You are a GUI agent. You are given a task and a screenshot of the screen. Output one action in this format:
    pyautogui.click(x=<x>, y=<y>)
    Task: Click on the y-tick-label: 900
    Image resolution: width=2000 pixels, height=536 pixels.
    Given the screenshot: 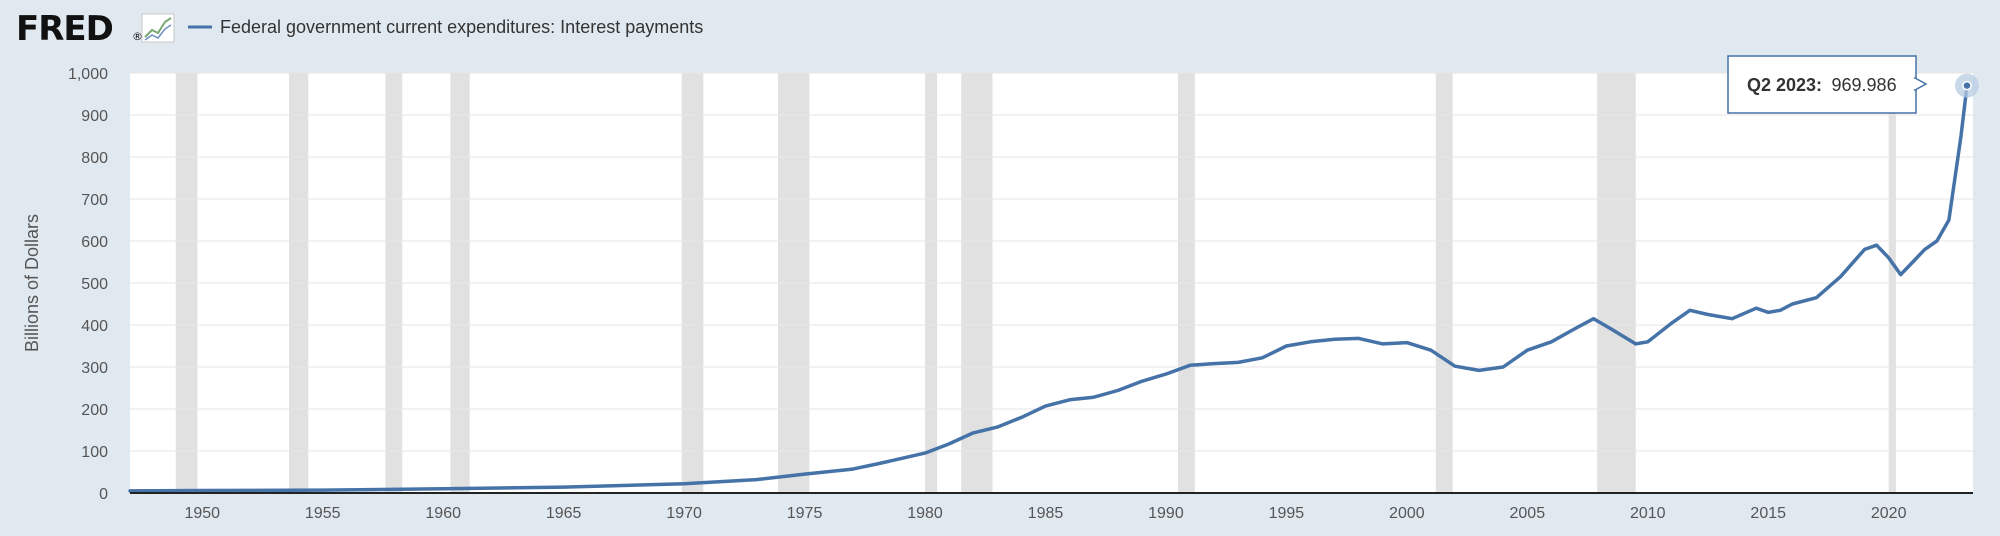 What is the action you would take?
    pyautogui.click(x=94, y=116)
    